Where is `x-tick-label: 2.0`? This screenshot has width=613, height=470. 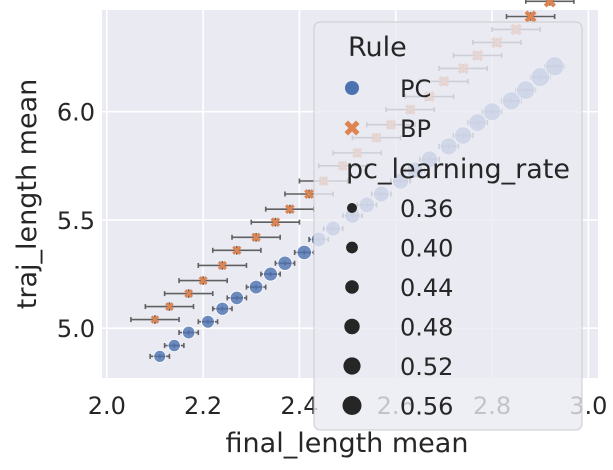 x-tick-label: 2.0 is located at coordinates (107, 406).